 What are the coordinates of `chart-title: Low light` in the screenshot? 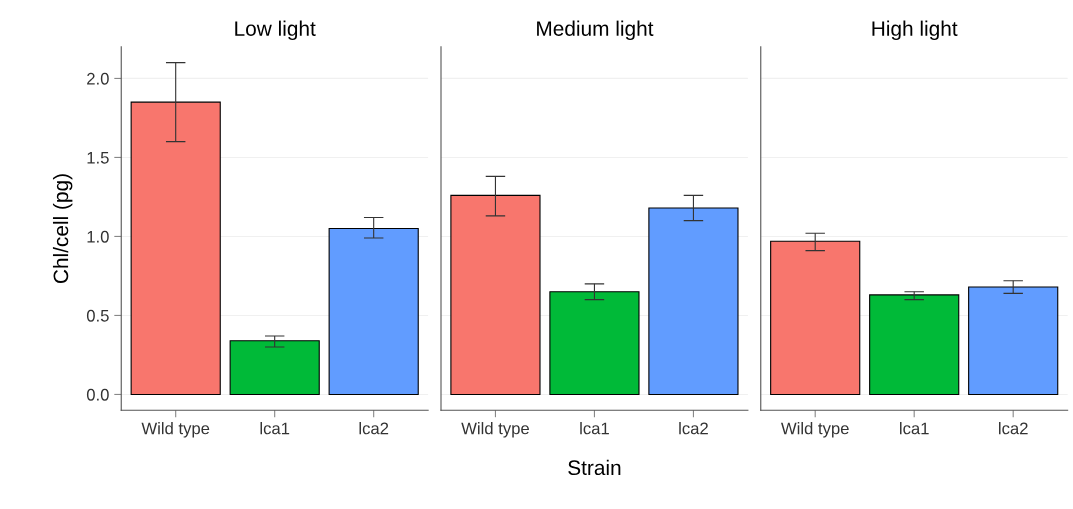 It's located at (275, 30).